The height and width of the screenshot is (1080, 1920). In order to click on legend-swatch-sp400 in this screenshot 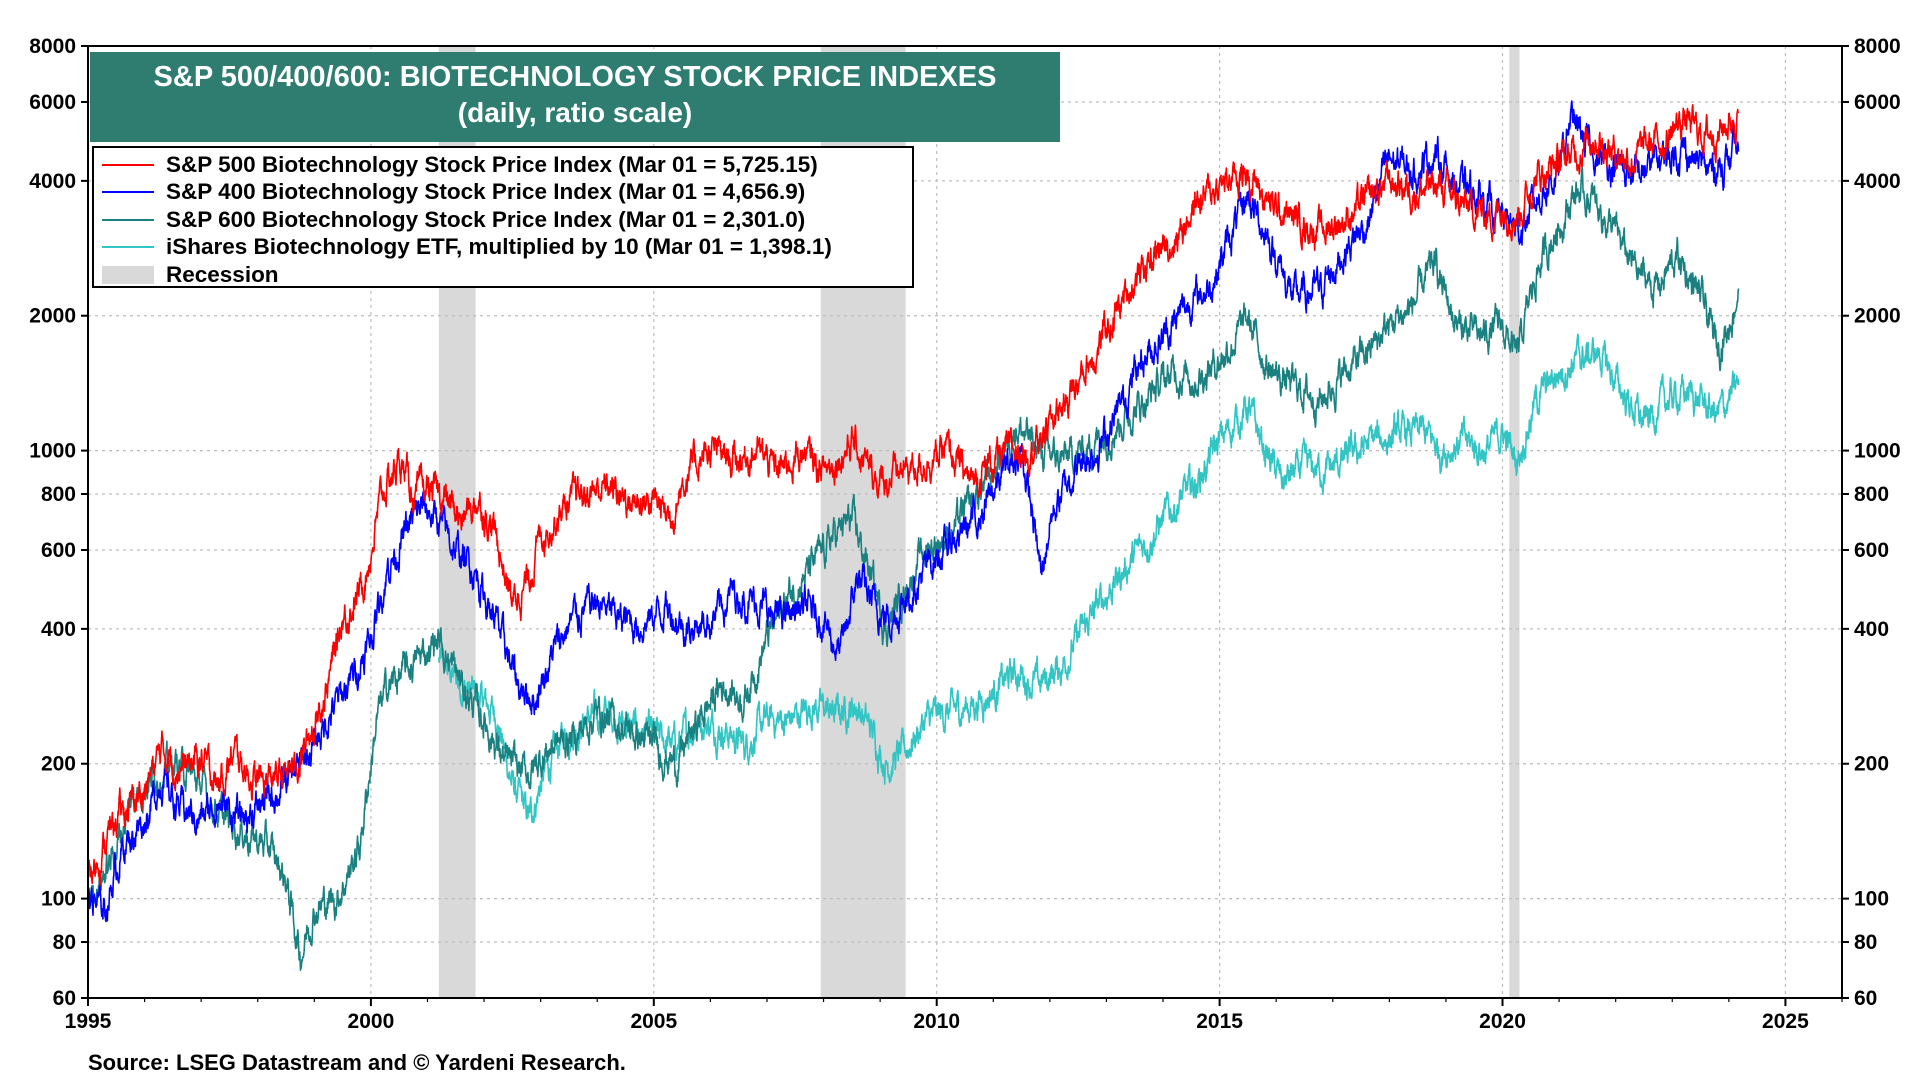, I will do `click(128, 192)`.